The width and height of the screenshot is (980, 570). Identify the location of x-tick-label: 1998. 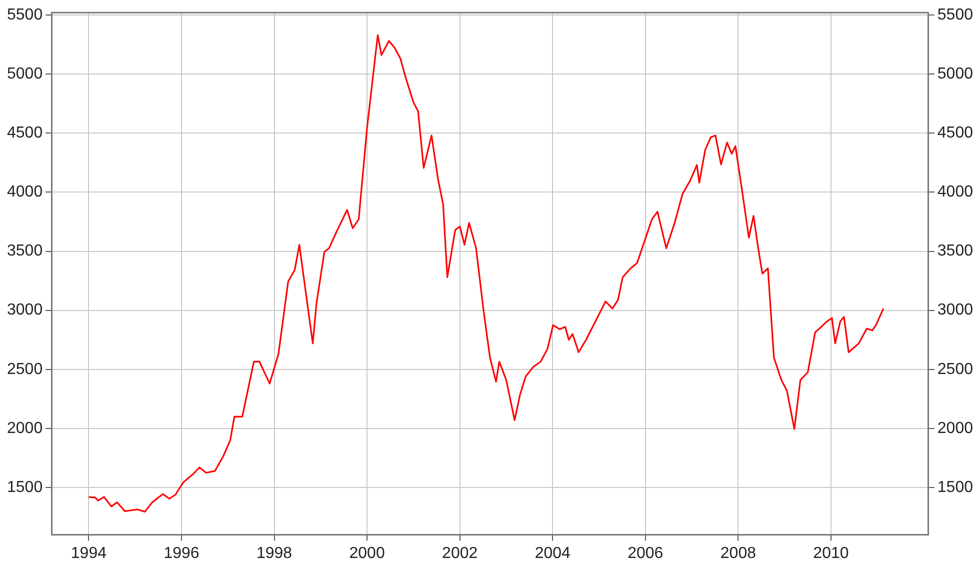
(274, 553).